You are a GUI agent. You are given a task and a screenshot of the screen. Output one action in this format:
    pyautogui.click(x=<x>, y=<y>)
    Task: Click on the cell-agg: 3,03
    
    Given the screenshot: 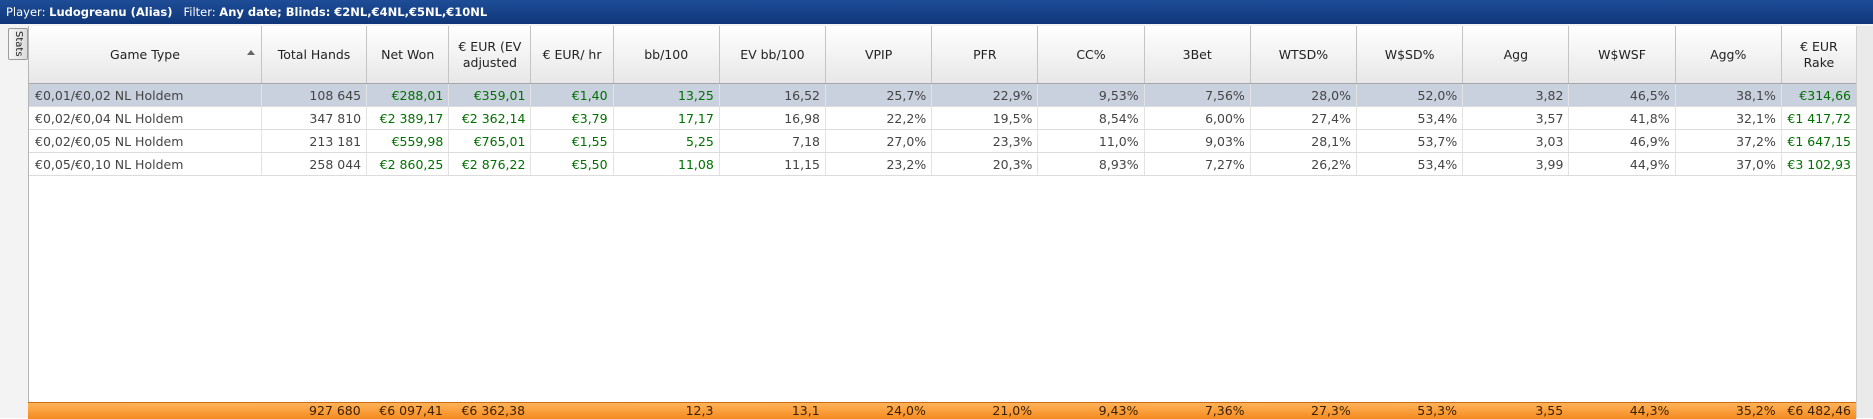 What is the action you would take?
    pyautogui.click(x=1516, y=141)
    